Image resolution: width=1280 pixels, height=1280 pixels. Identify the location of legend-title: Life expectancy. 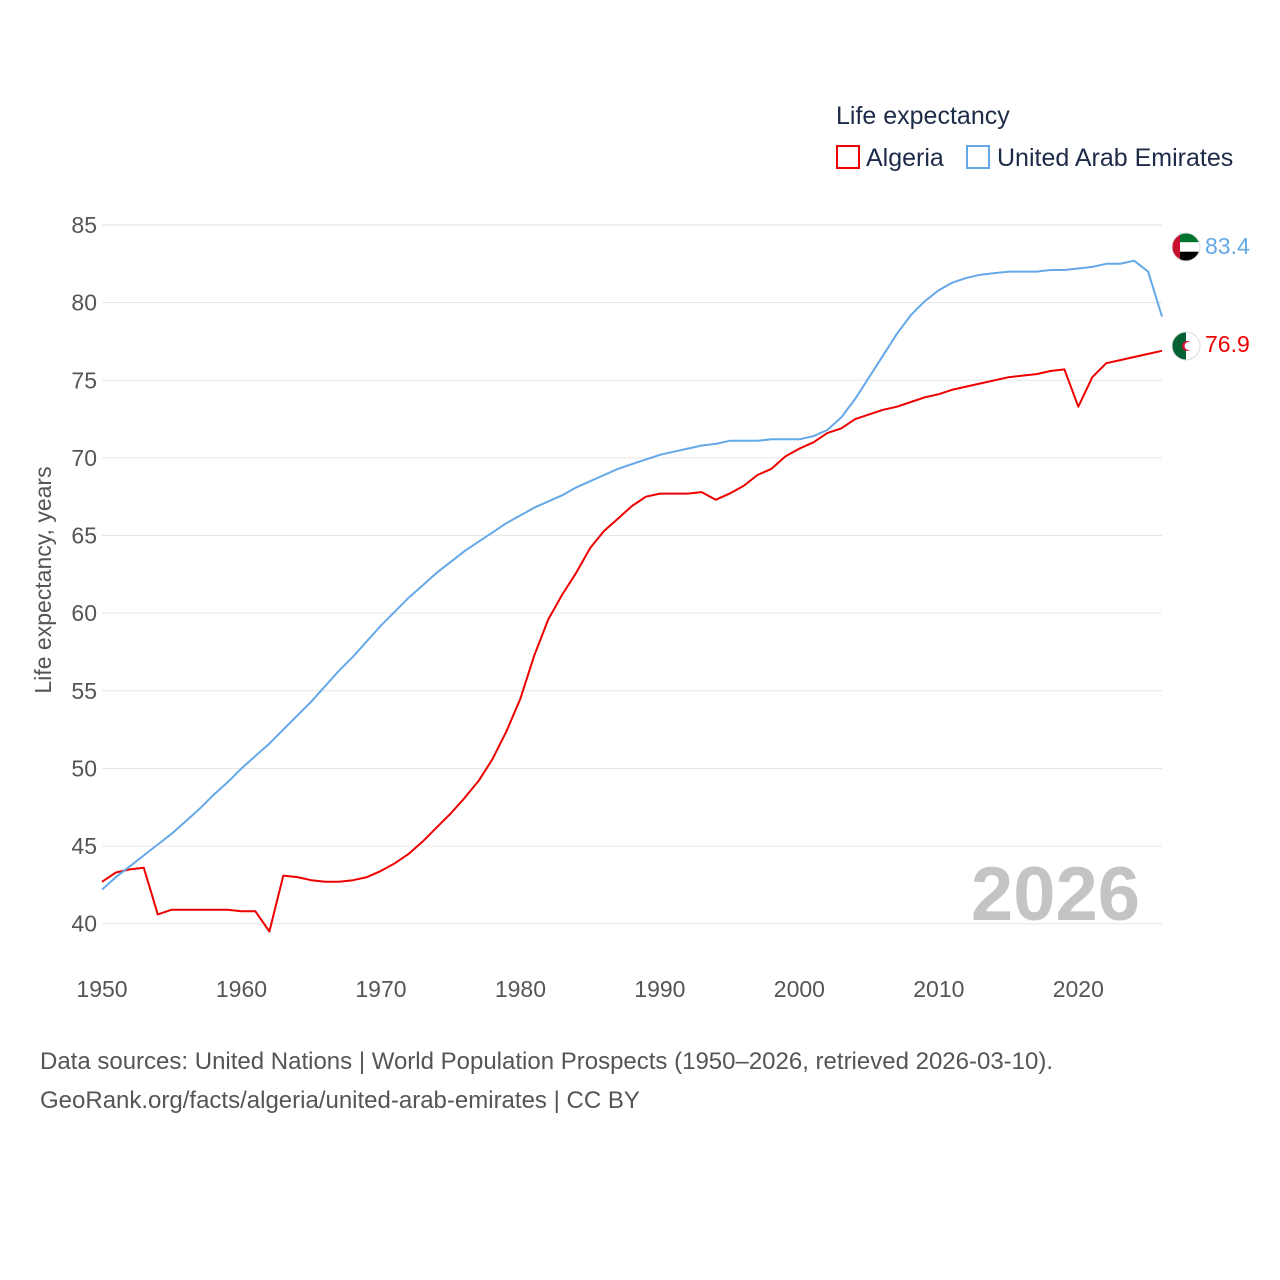
(923, 116).